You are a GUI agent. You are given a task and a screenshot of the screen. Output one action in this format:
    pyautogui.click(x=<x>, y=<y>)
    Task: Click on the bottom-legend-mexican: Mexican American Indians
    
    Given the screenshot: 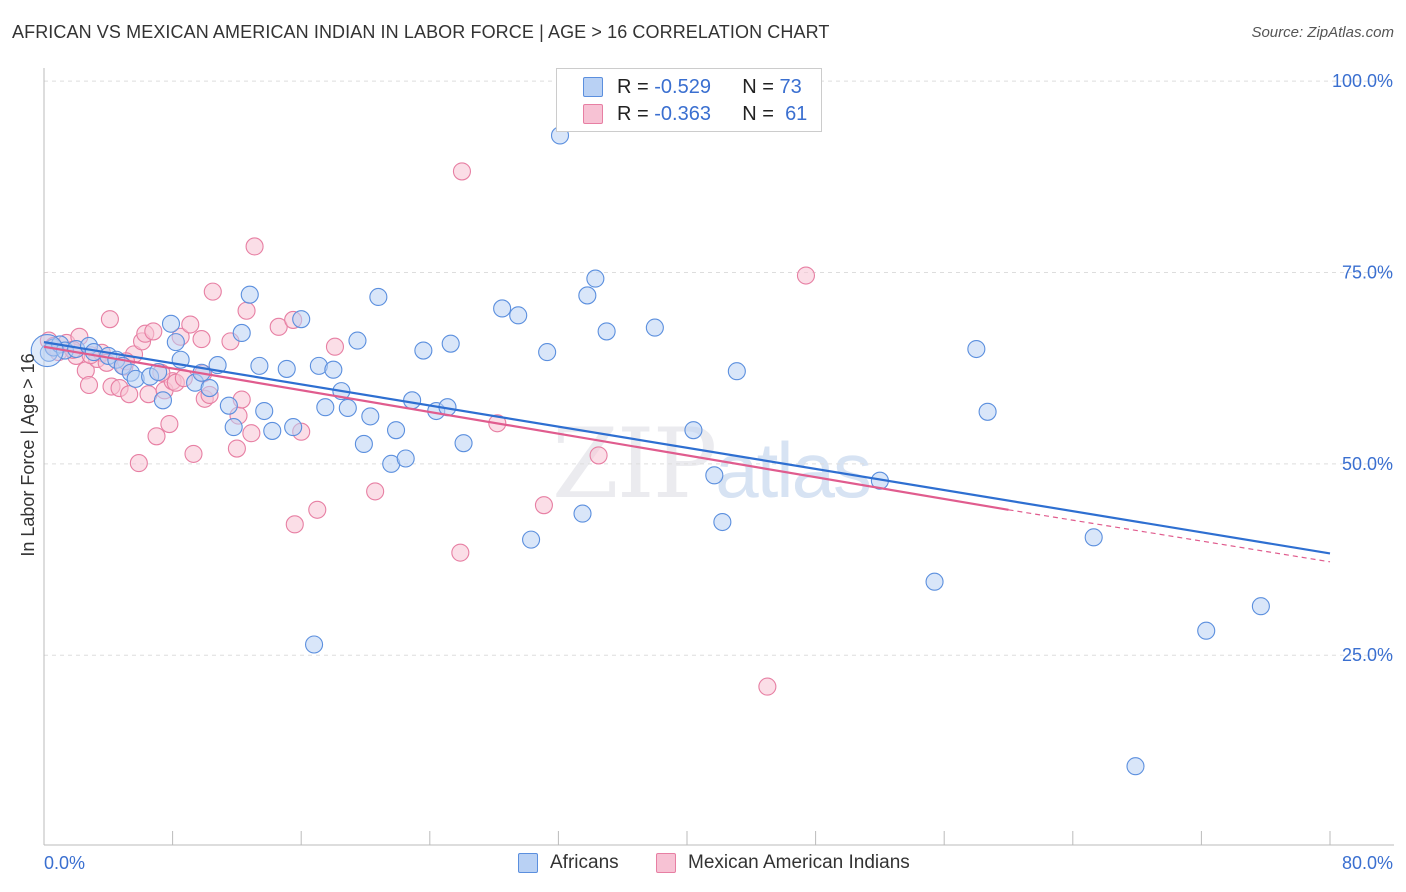 What is the action you would take?
    pyautogui.click(x=783, y=863)
    